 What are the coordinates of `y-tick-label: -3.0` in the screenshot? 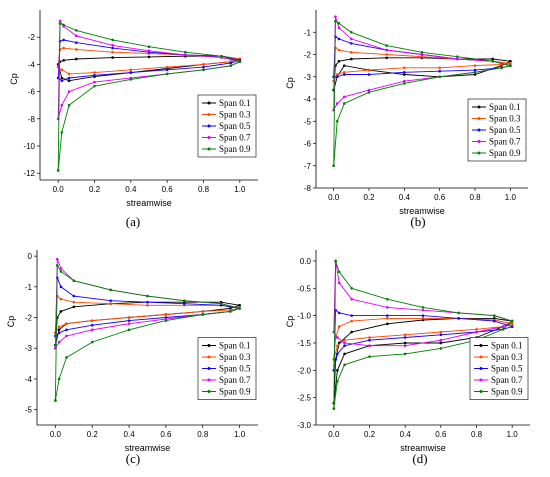 It's located at (304, 425).